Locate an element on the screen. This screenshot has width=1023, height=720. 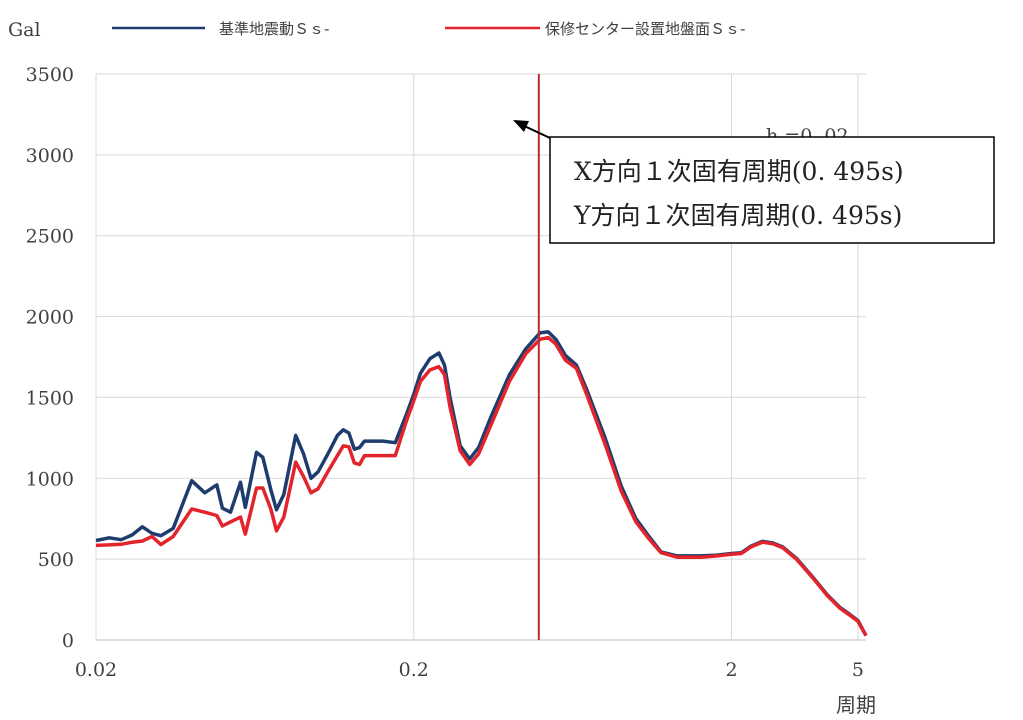
x-tick-label: 0.2 is located at coordinates (414, 670).